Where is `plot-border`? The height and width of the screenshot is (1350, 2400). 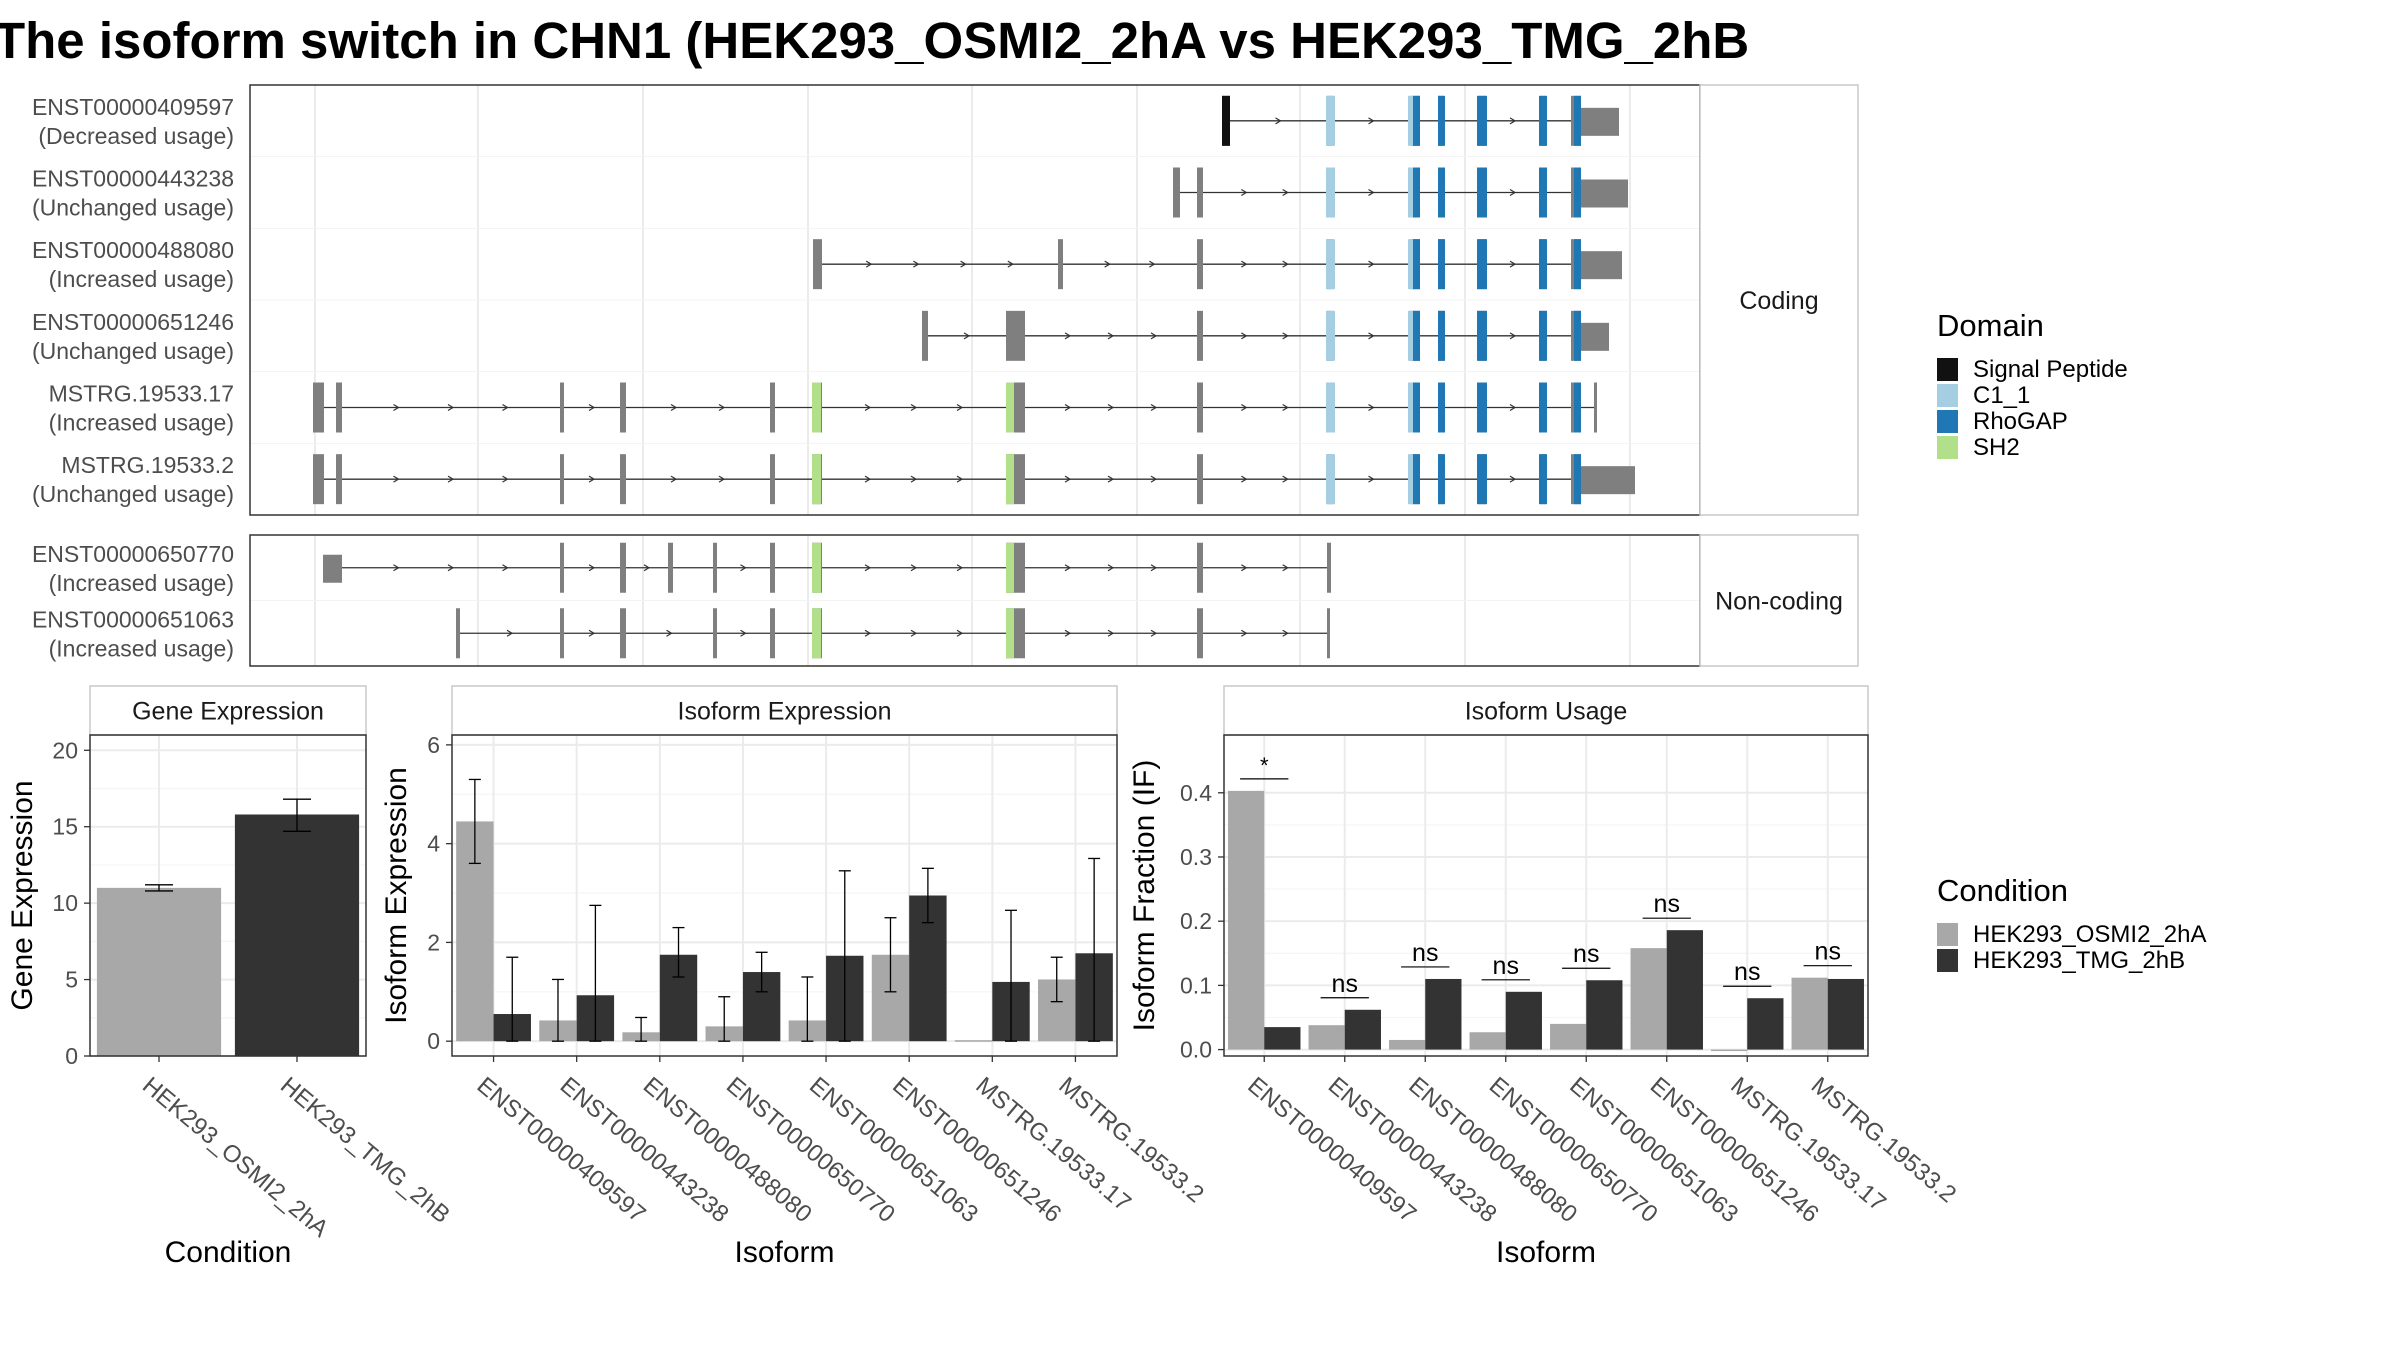
plot-border is located at coordinates (784, 895).